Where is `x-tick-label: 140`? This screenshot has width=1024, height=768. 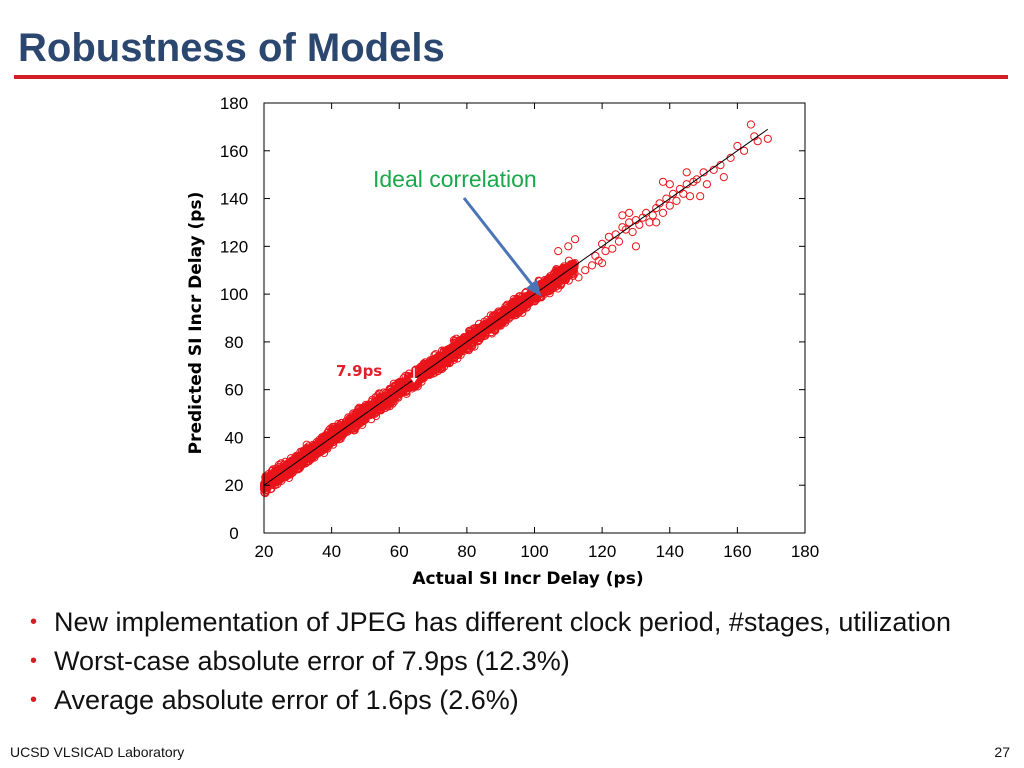 x-tick-label: 140 is located at coordinates (670, 551).